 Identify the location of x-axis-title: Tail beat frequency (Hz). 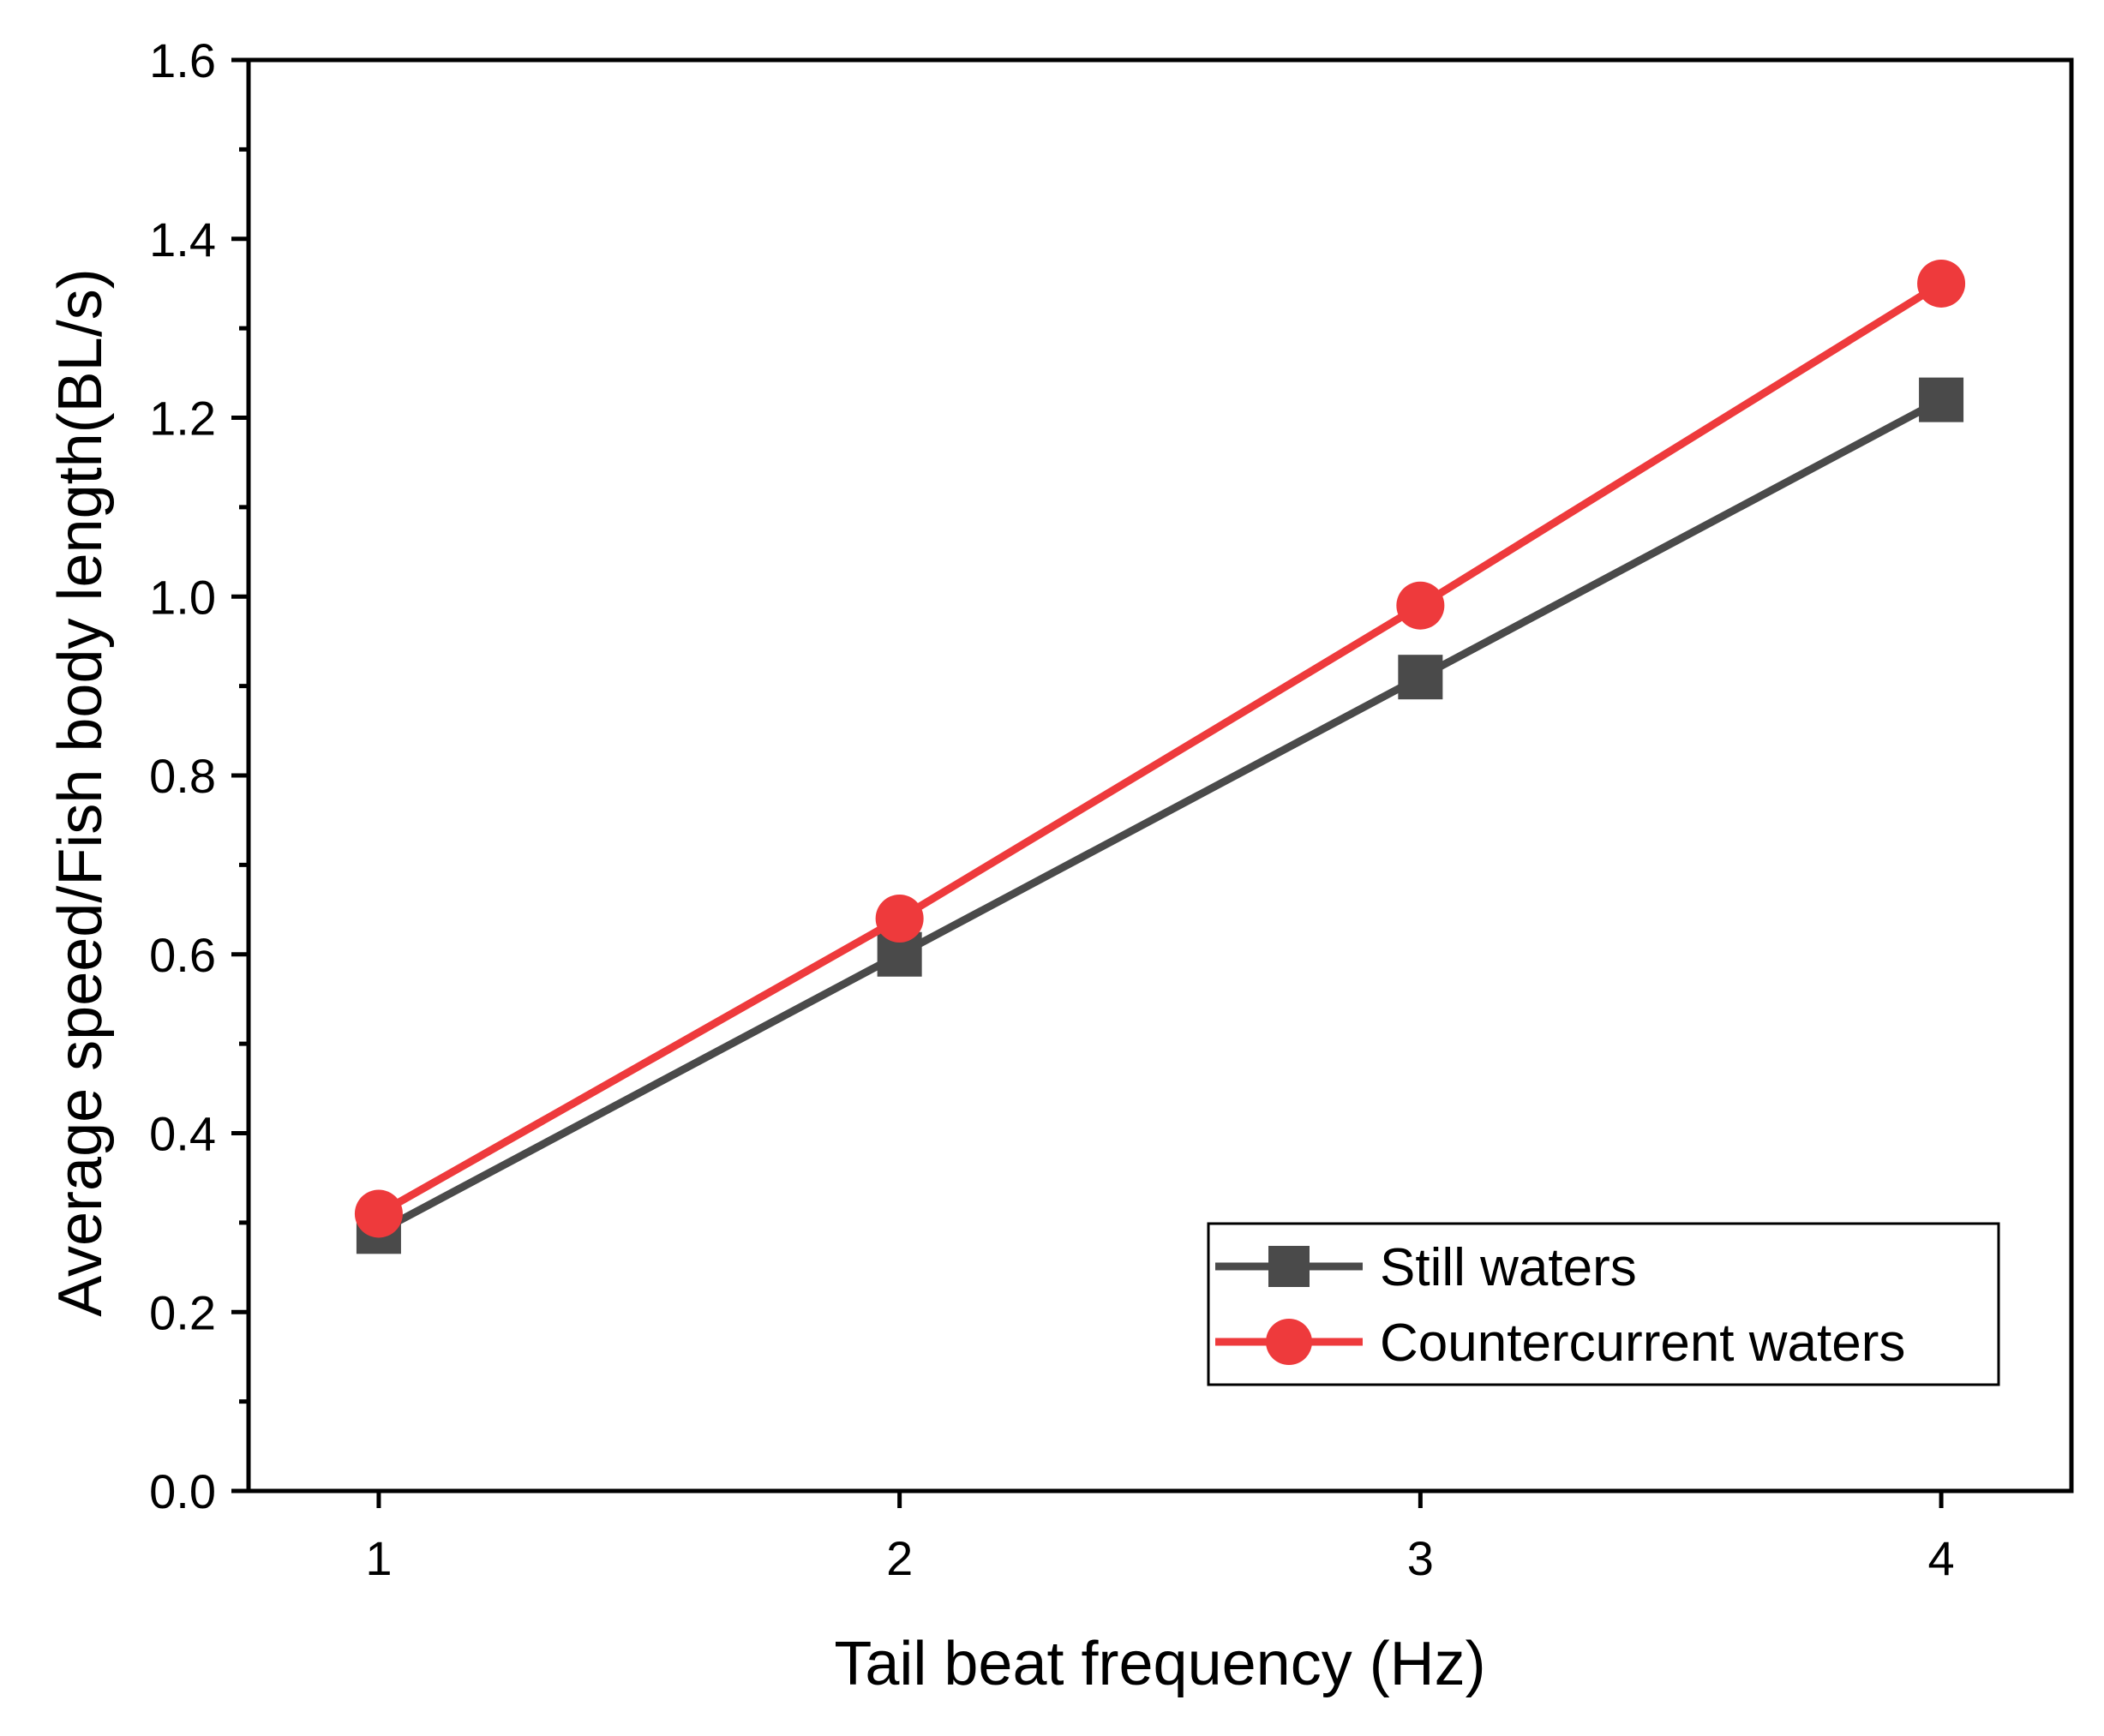
(1159, 1664).